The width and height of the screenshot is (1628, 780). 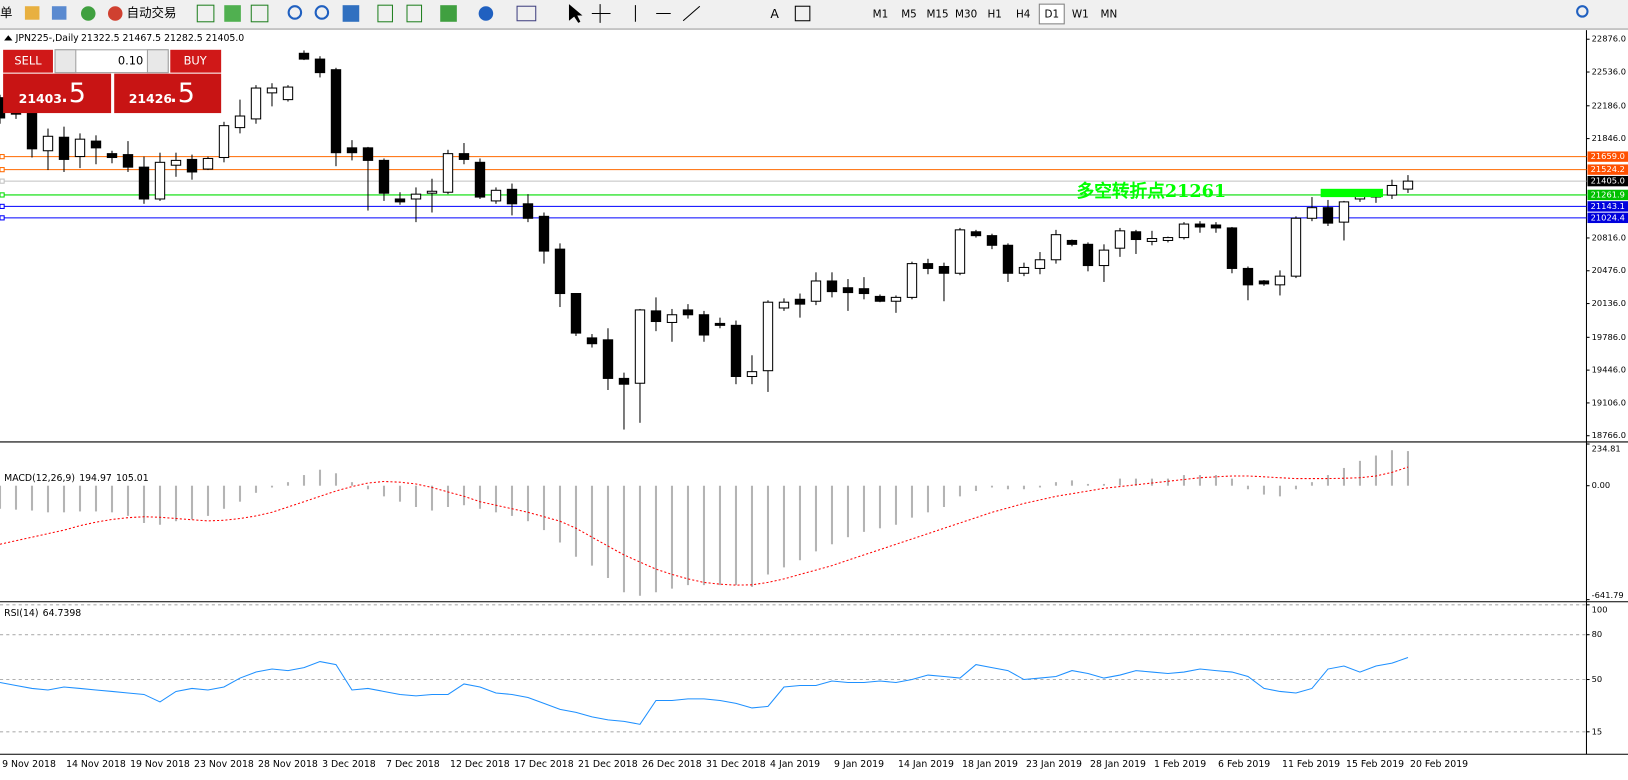 I want to click on y-tick-label: 19106.0, so click(x=1609, y=402).